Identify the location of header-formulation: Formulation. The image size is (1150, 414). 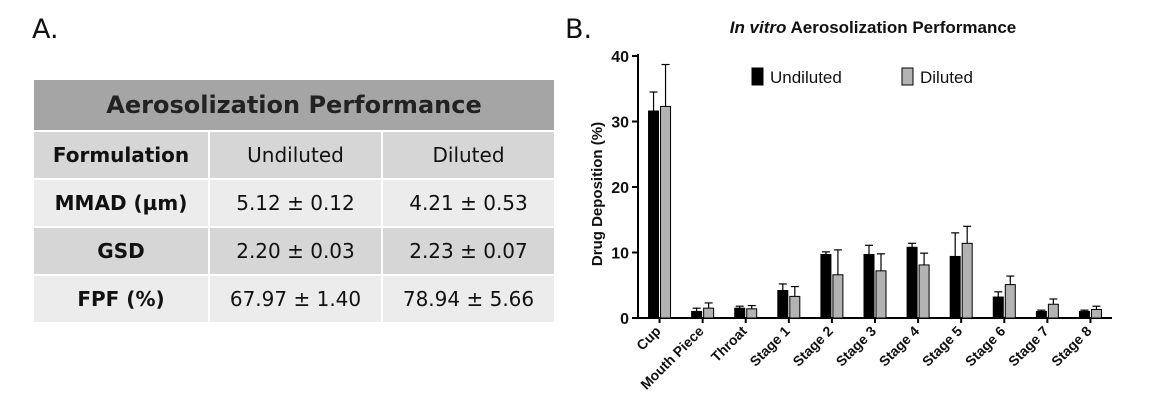
(122, 156).